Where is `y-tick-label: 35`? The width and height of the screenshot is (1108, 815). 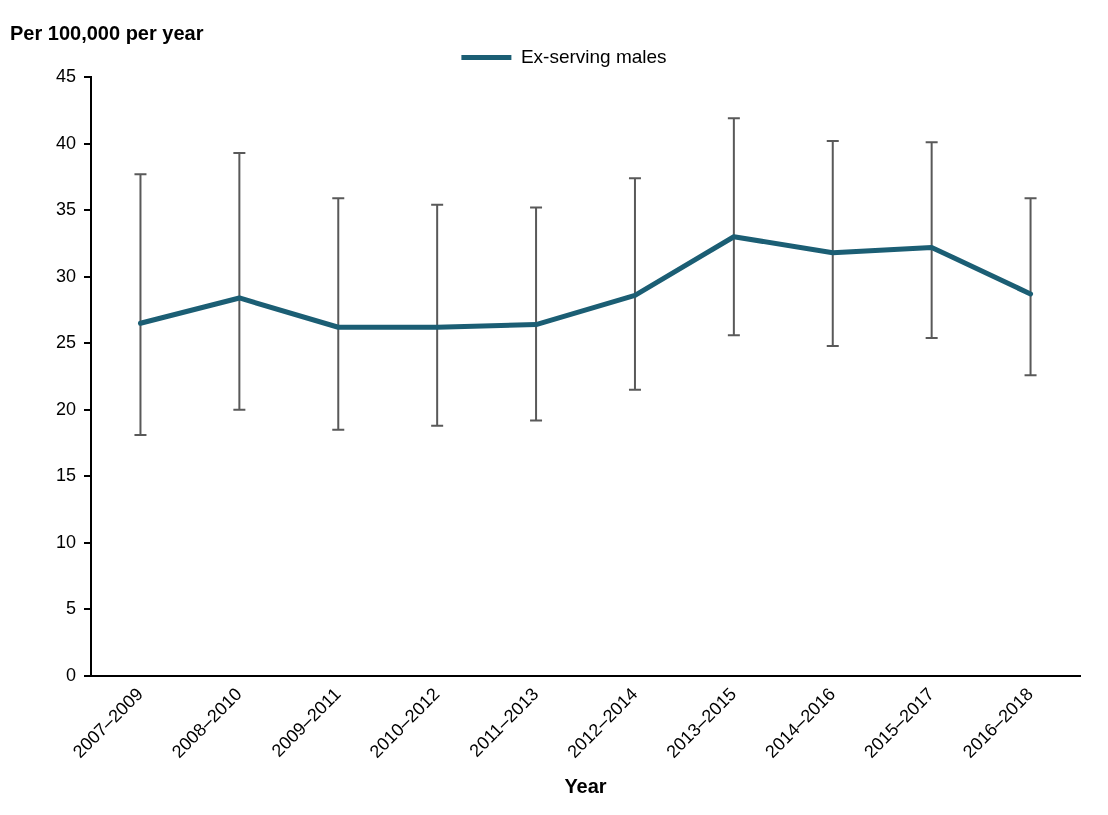
y-tick-label: 35 is located at coordinates (66, 209).